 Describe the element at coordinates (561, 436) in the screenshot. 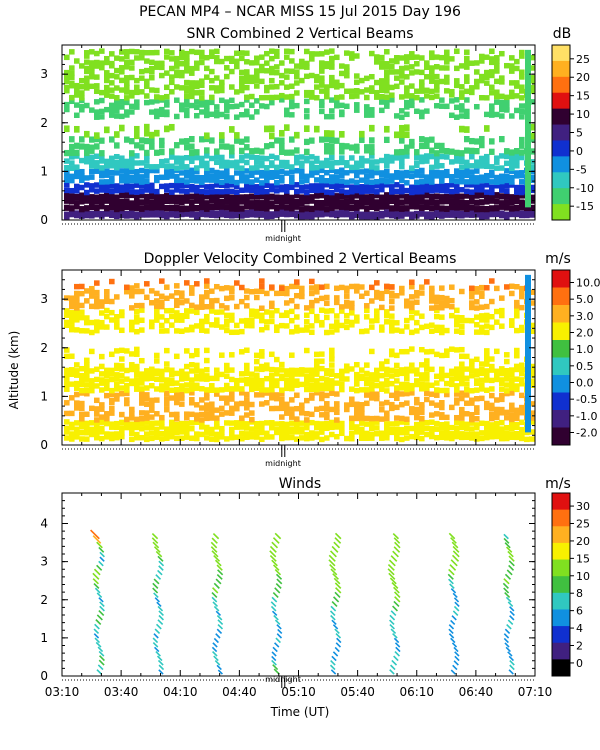

I see `colorbar-swatch` at that location.